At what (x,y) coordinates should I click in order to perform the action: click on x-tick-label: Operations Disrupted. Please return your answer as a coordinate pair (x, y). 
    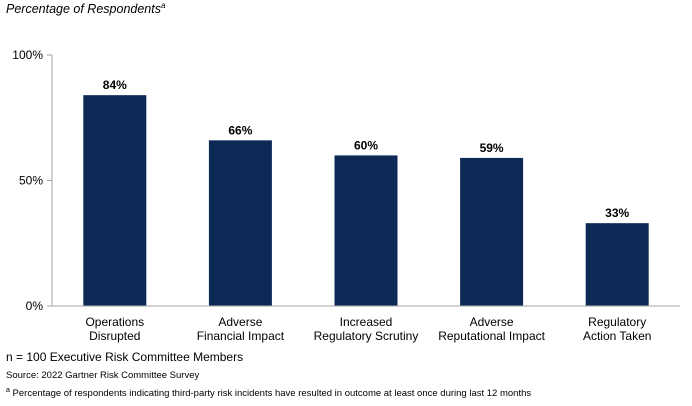
    Looking at the image, I should click on (114, 329).